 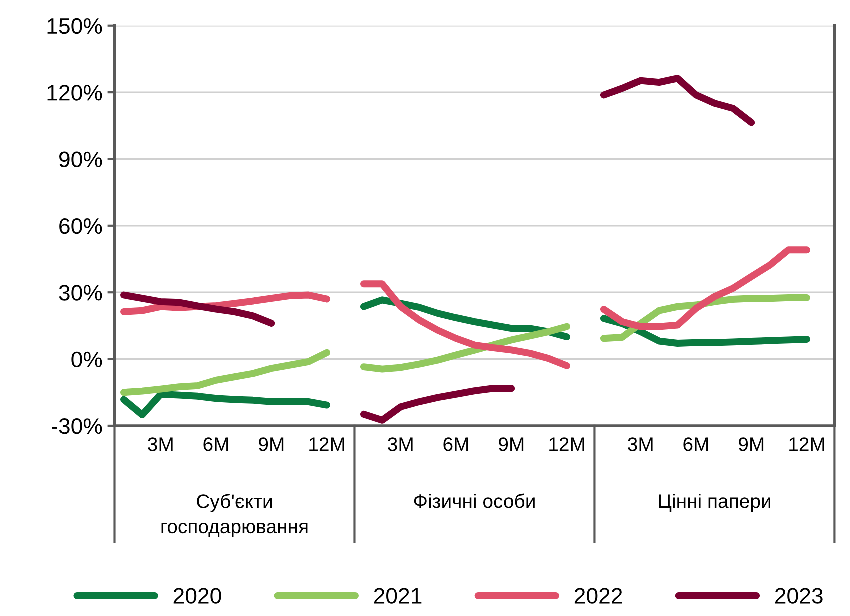 I want to click on y-tick-label: 30%, so click(x=80, y=293).